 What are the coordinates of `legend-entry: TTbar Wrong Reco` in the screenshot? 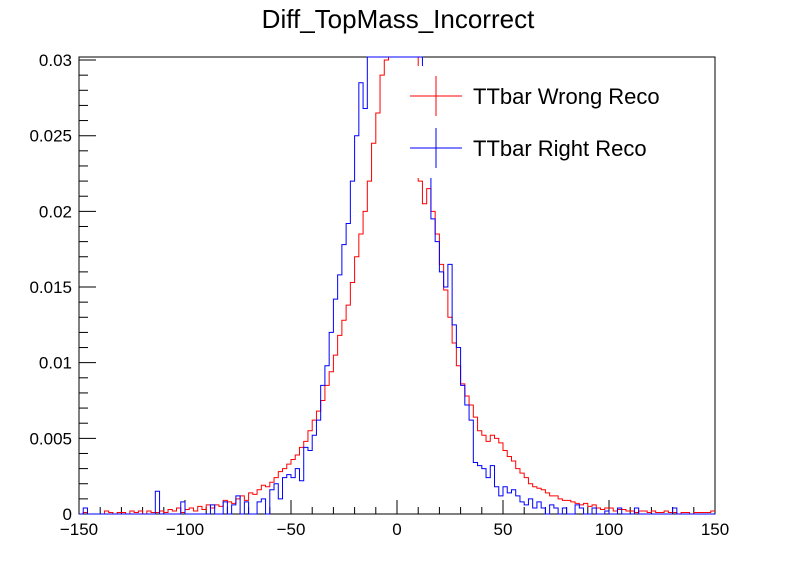 It's located at (535, 96).